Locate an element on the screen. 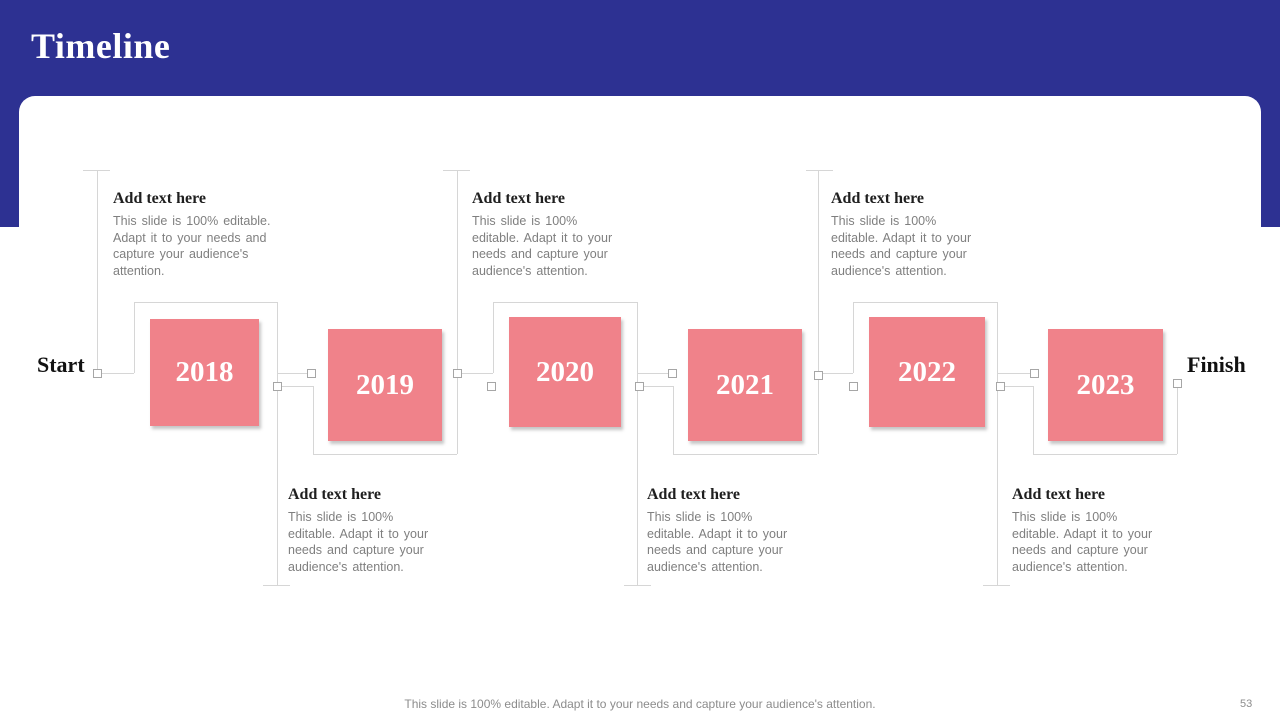 The image size is (1280, 720). year-box-label: 2022 is located at coordinates (927, 371).